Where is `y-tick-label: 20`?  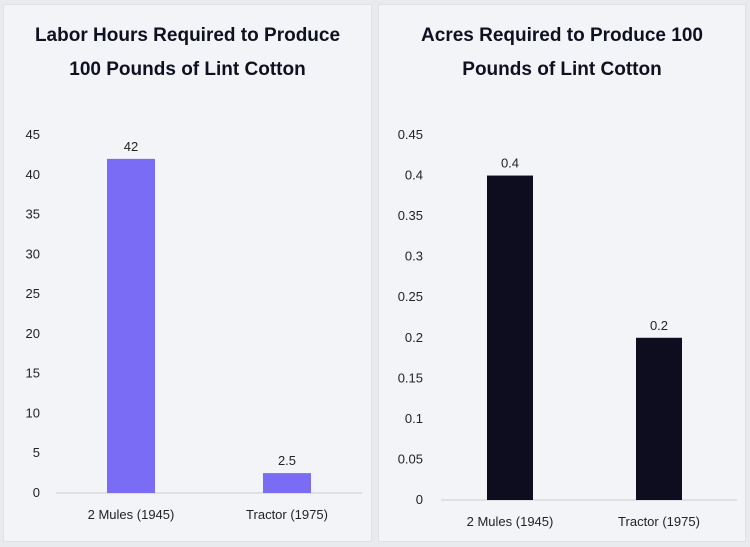
y-tick-label: 20 is located at coordinates (33, 333).